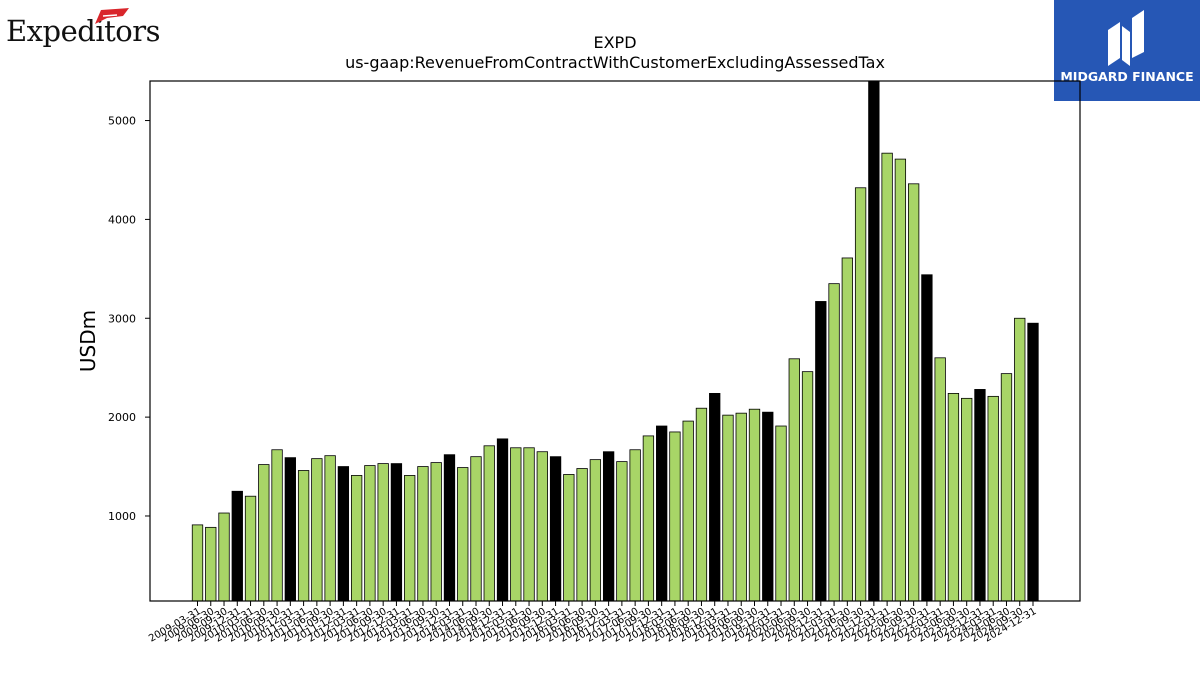  I want to click on flag-icon, so click(112, 16).